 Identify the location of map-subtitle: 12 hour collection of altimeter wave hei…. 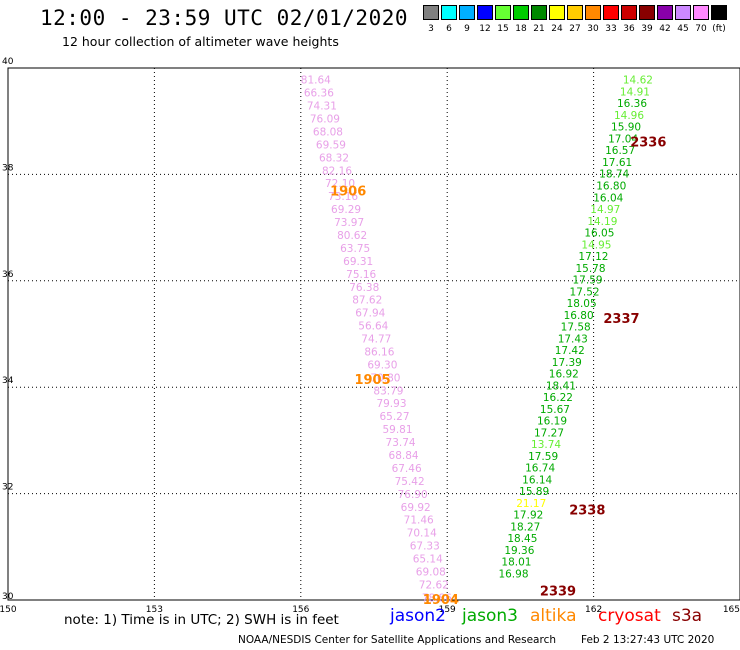
(200, 41).